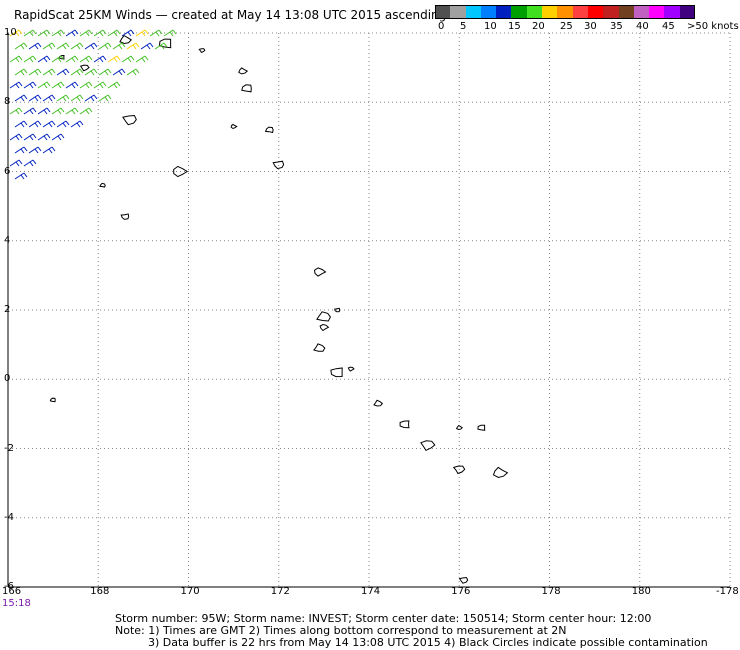 The height and width of the screenshot is (650, 740). I want to click on legend-tick-label: >50 knots, so click(713, 26).